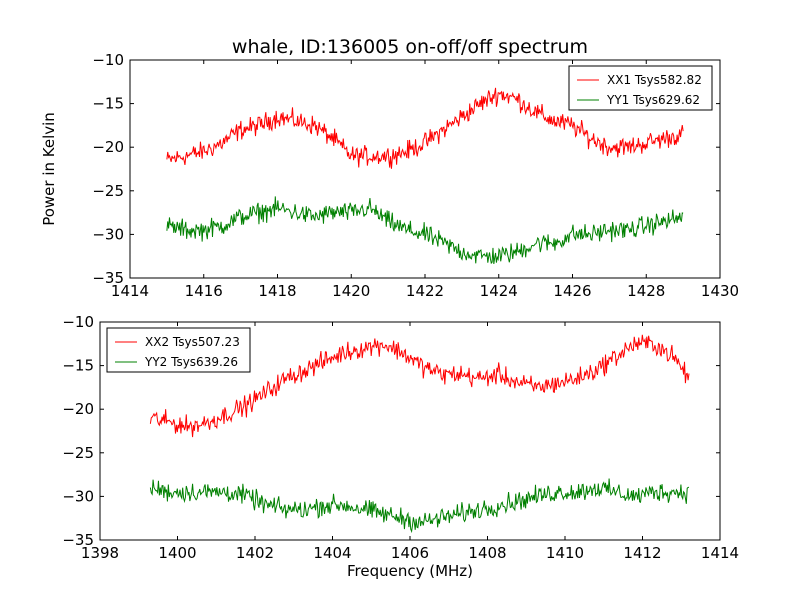  I want to click on x-tick-label: 1406, so click(410, 553).